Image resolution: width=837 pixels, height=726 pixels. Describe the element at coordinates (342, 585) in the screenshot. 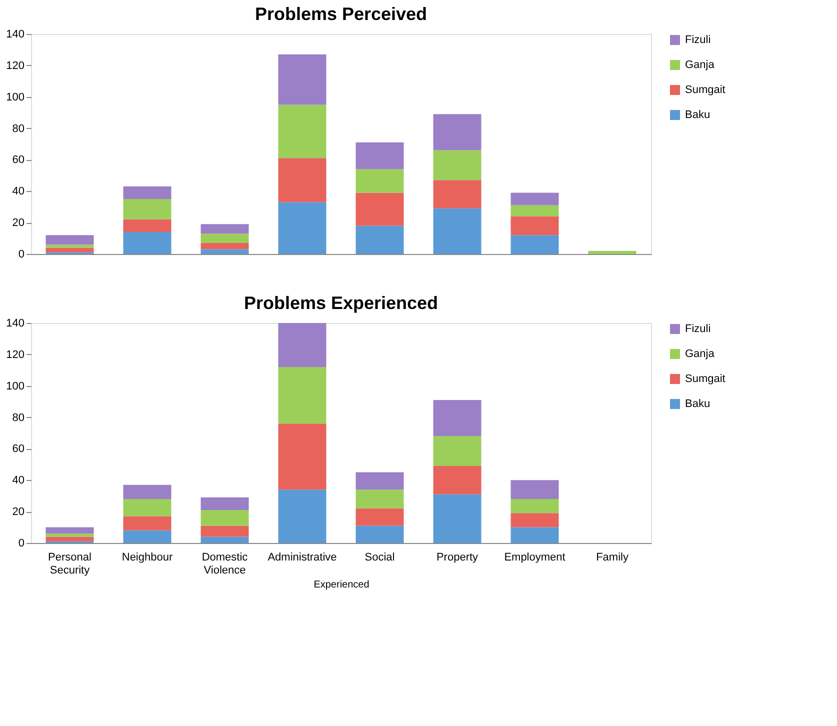

I see `x-axis-title: Experienced` at that location.